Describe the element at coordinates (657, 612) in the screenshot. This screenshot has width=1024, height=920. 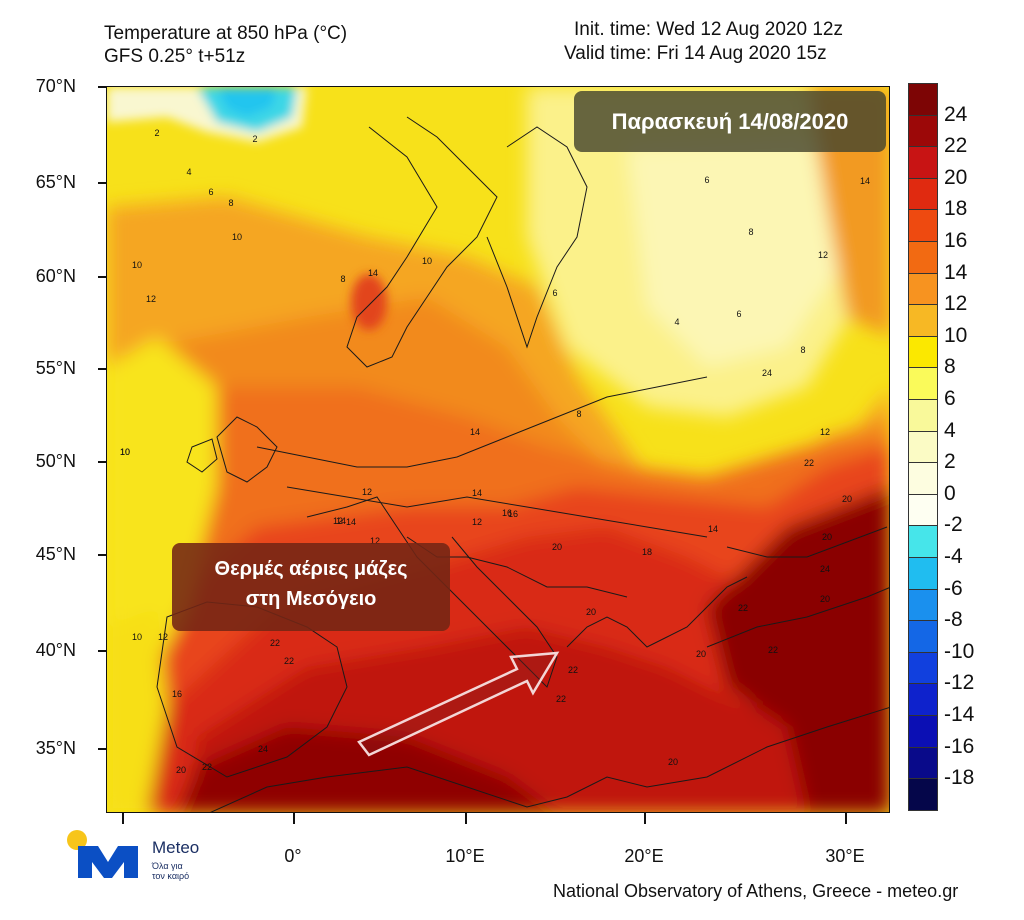
I see `balkans-coast` at that location.